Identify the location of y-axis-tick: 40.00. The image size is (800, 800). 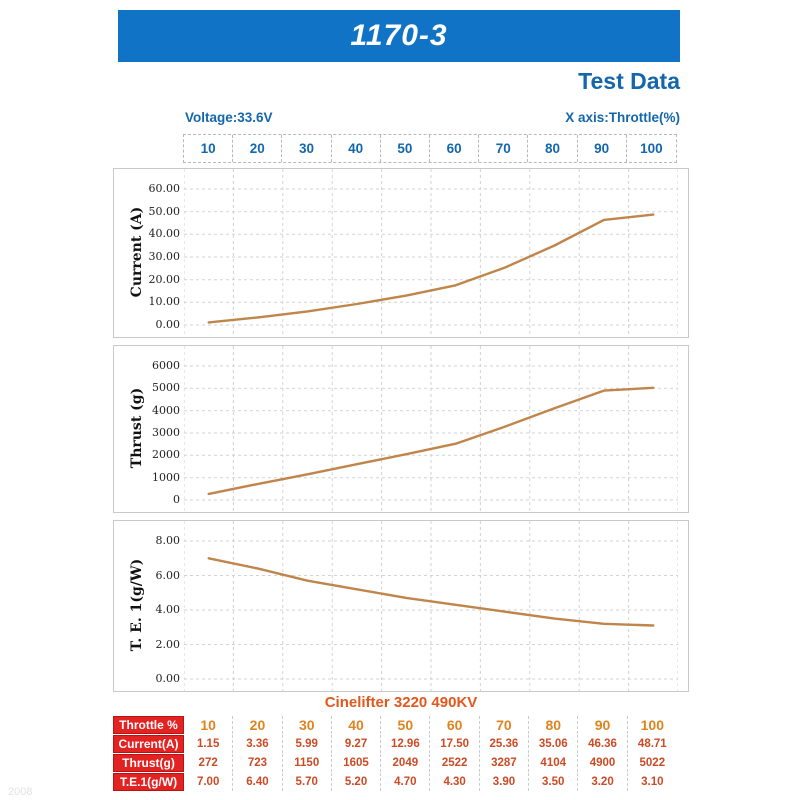
(164, 234).